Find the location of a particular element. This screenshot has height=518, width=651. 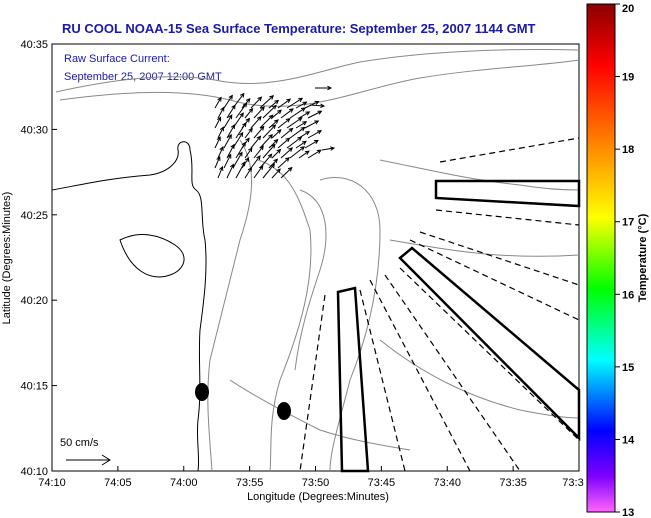

x-tick-label: 73:3 is located at coordinates (572, 483).